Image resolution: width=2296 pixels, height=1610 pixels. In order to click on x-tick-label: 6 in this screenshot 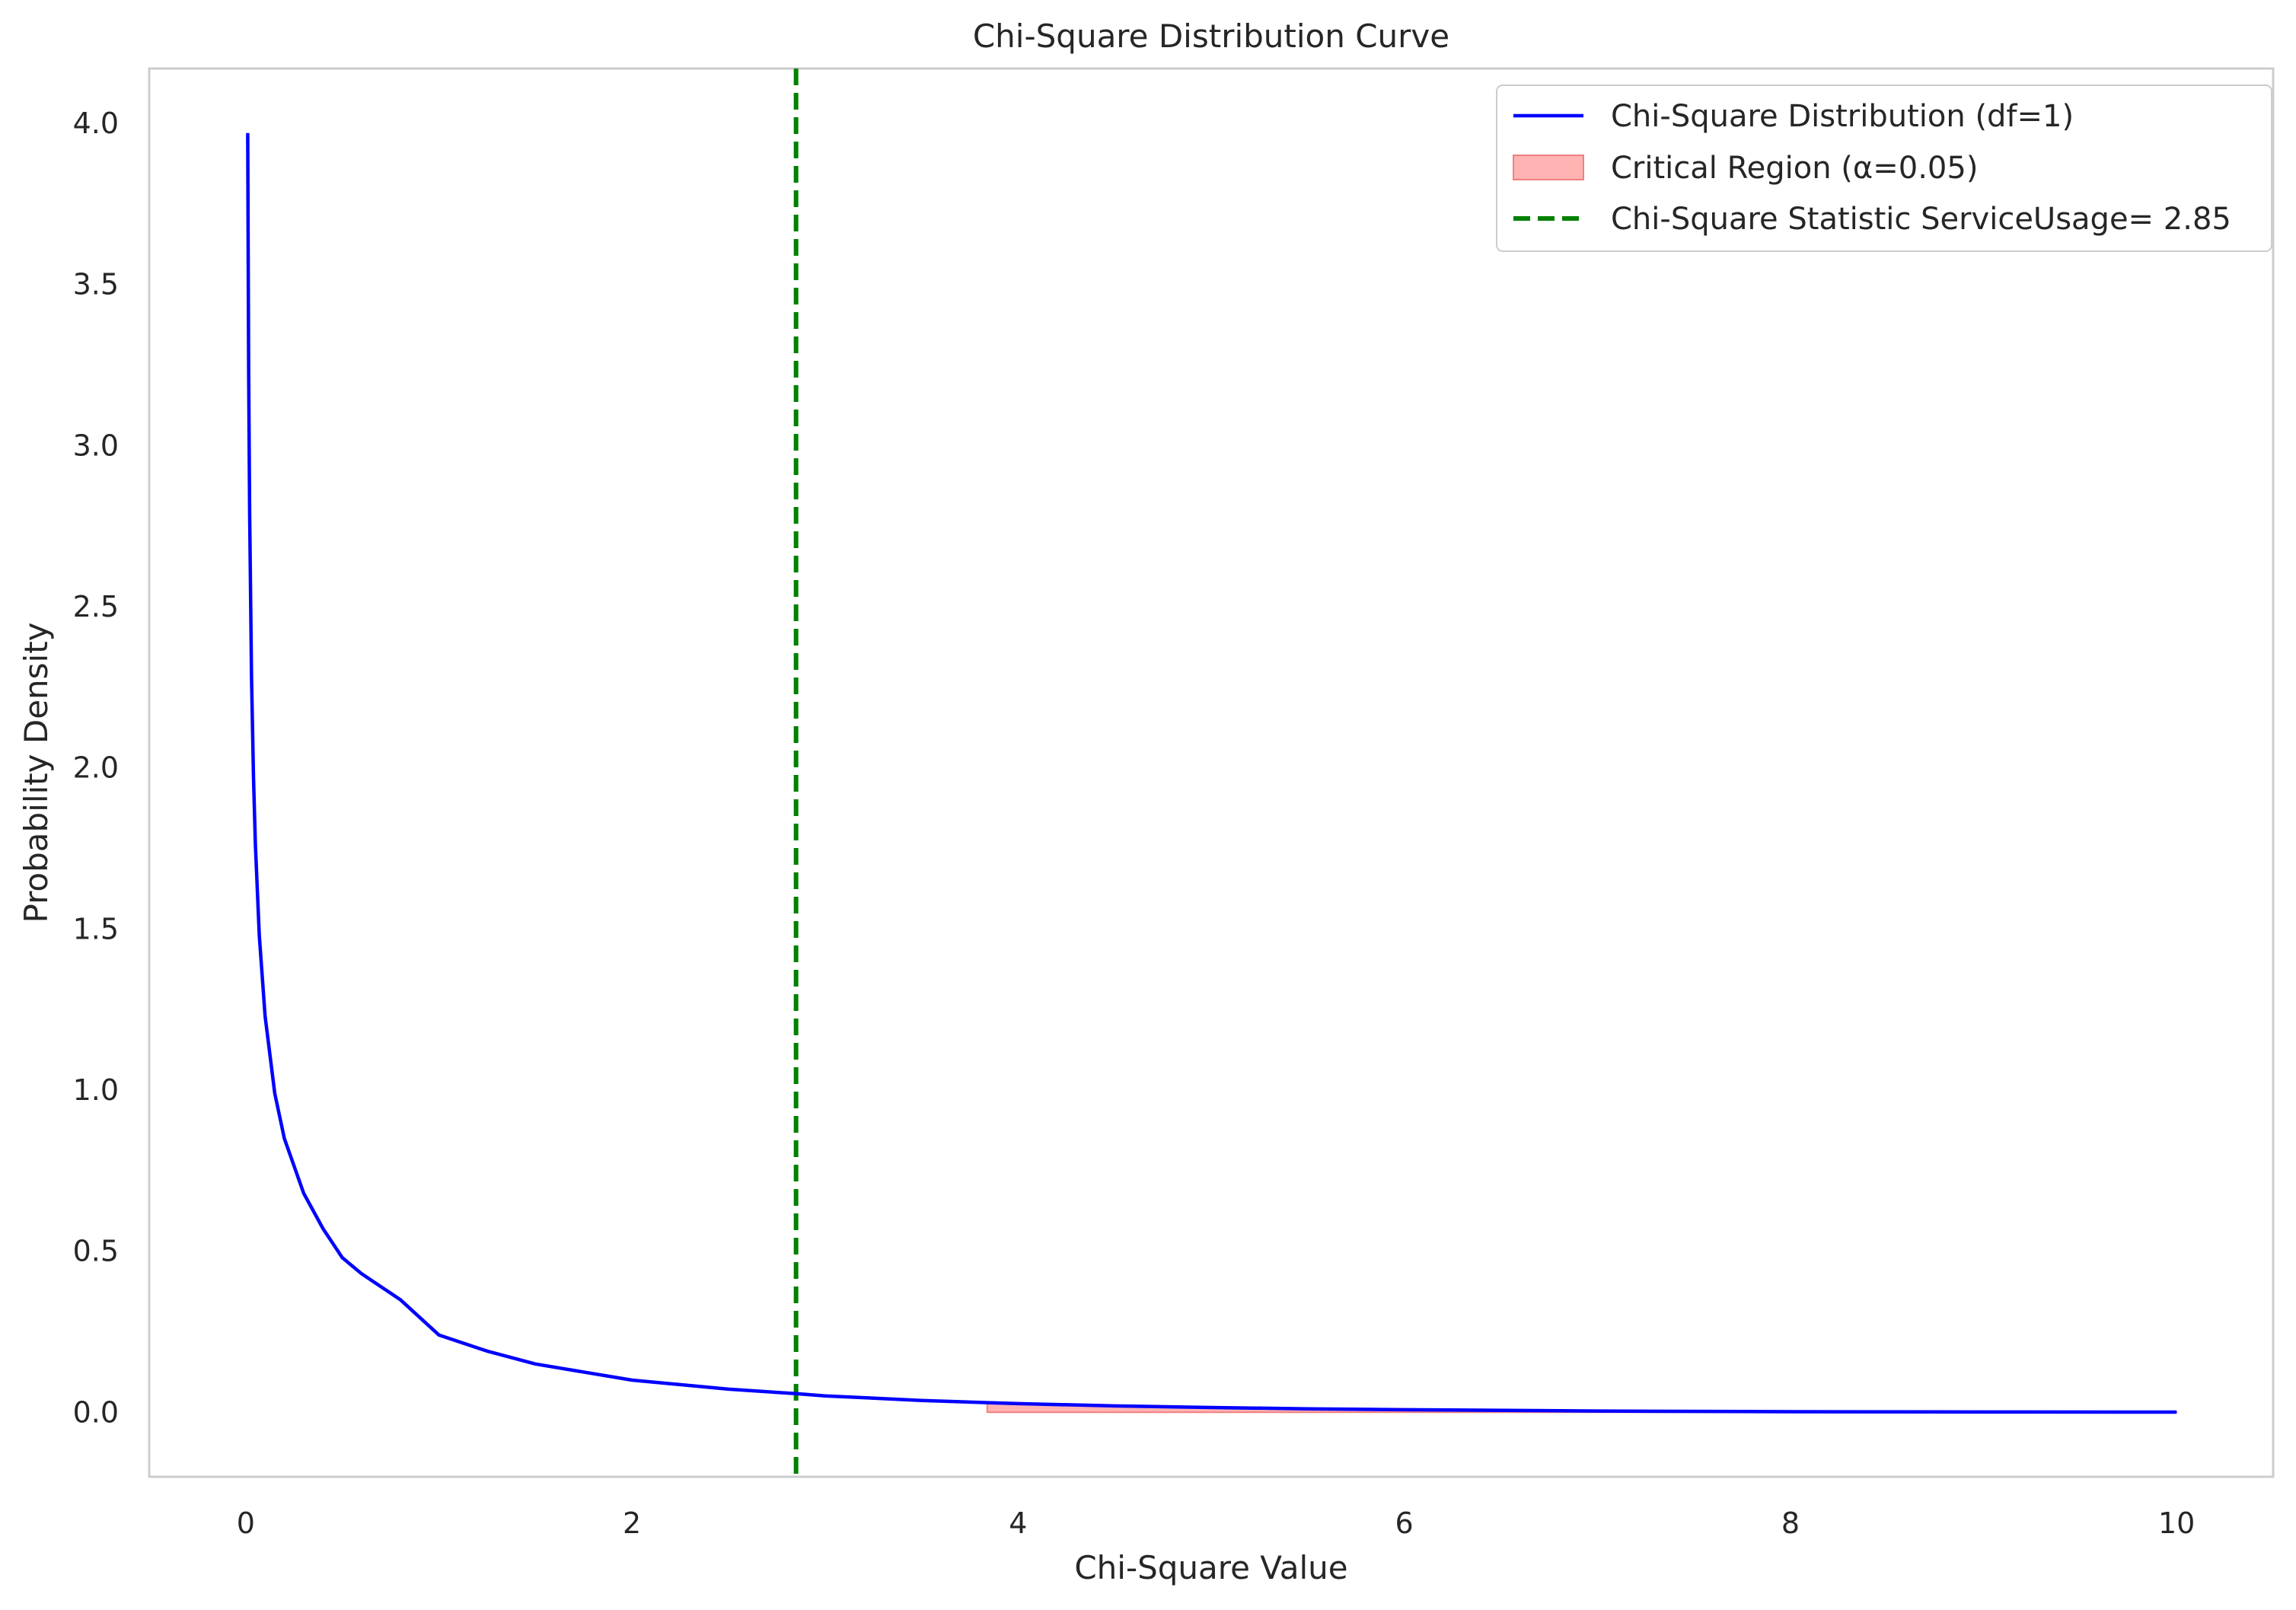, I will do `click(1405, 1523)`.